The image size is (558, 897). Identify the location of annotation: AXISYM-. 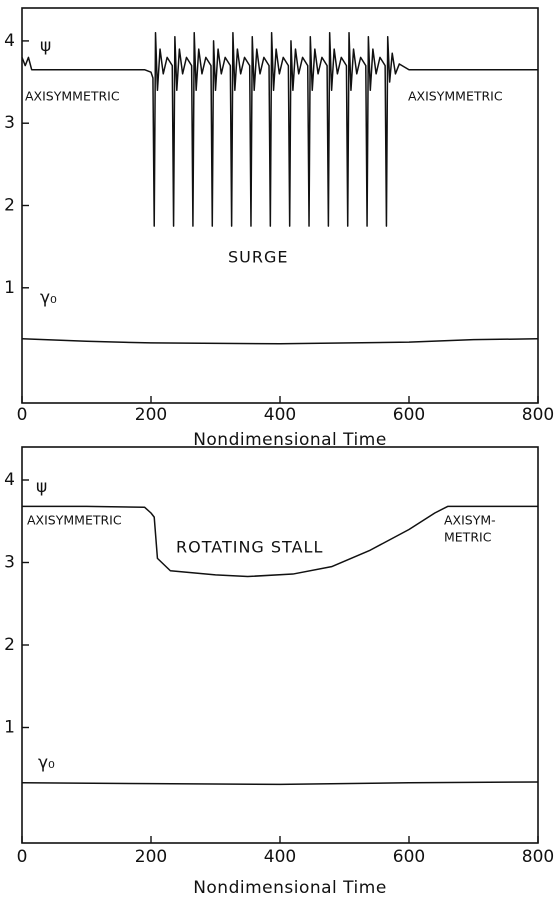
(470, 520).